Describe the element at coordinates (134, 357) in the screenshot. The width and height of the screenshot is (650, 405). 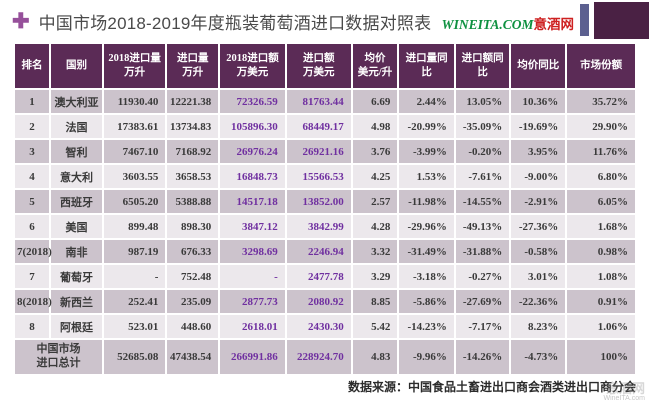
I see `total-value-cell: 52685.08` at that location.